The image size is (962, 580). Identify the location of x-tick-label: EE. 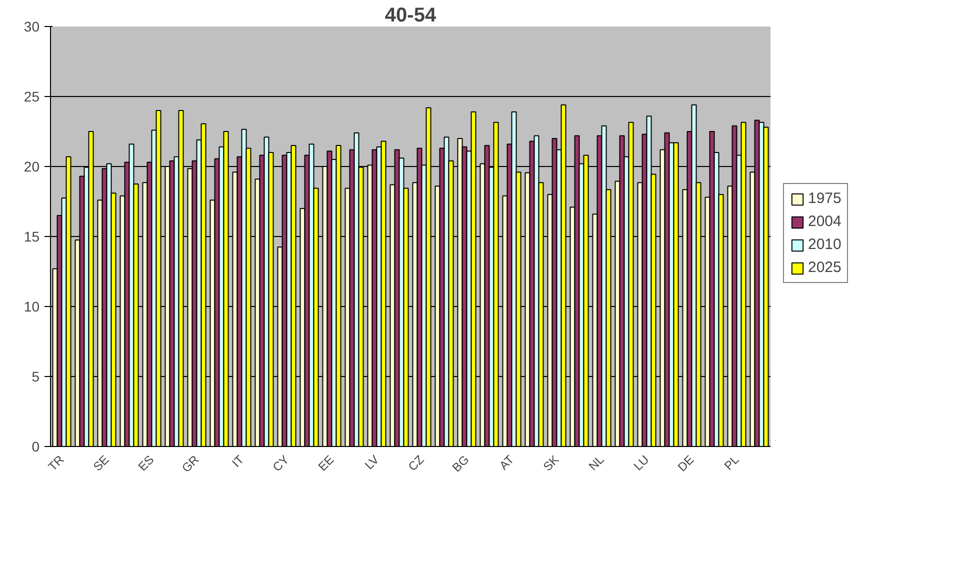
(326, 463).